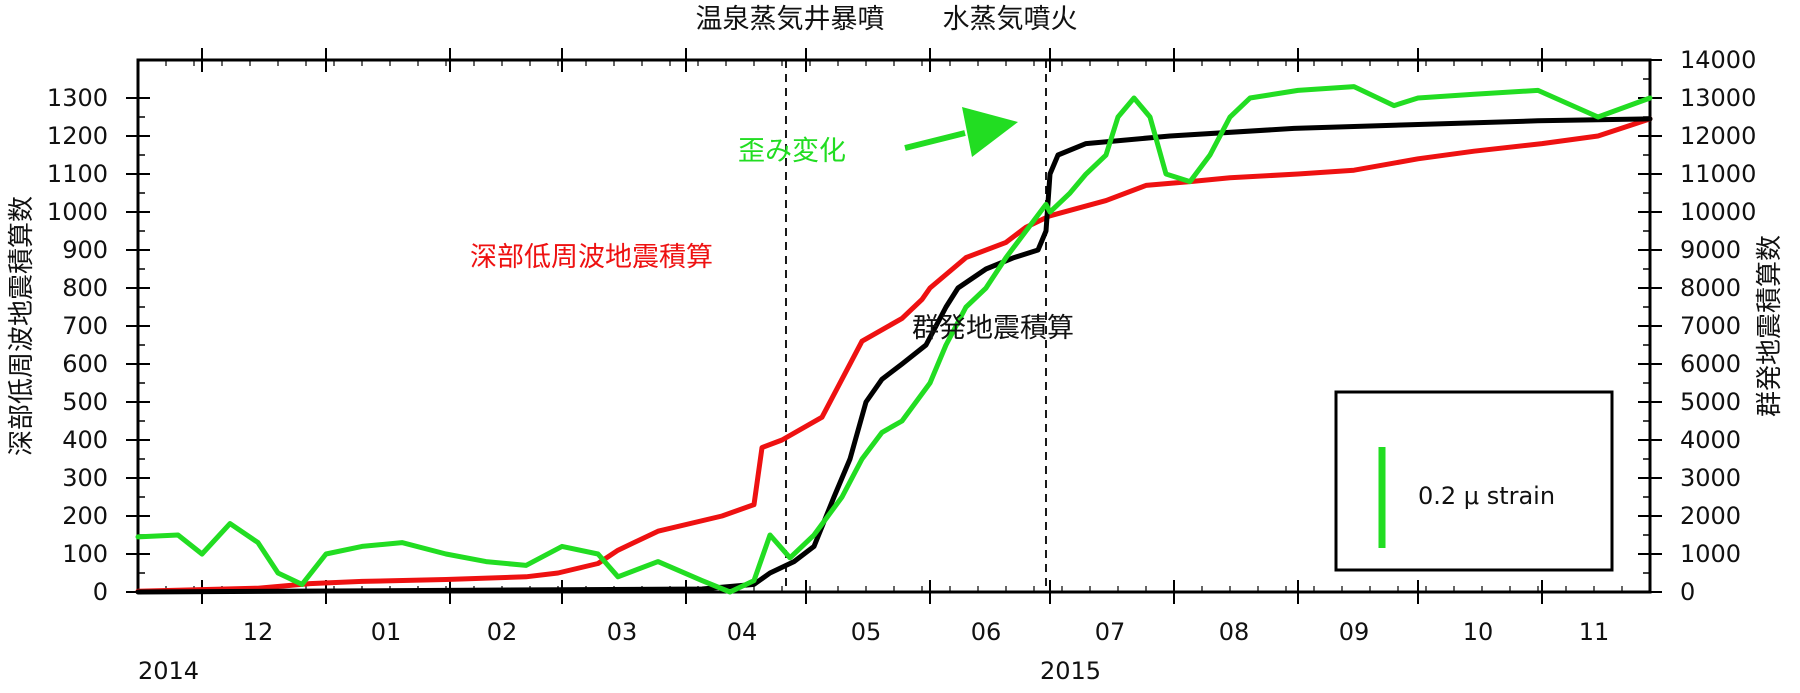  Describe the element at coordinates (100, 592) in the screenshot. I see `y-left-tick-label: 0` at that location.